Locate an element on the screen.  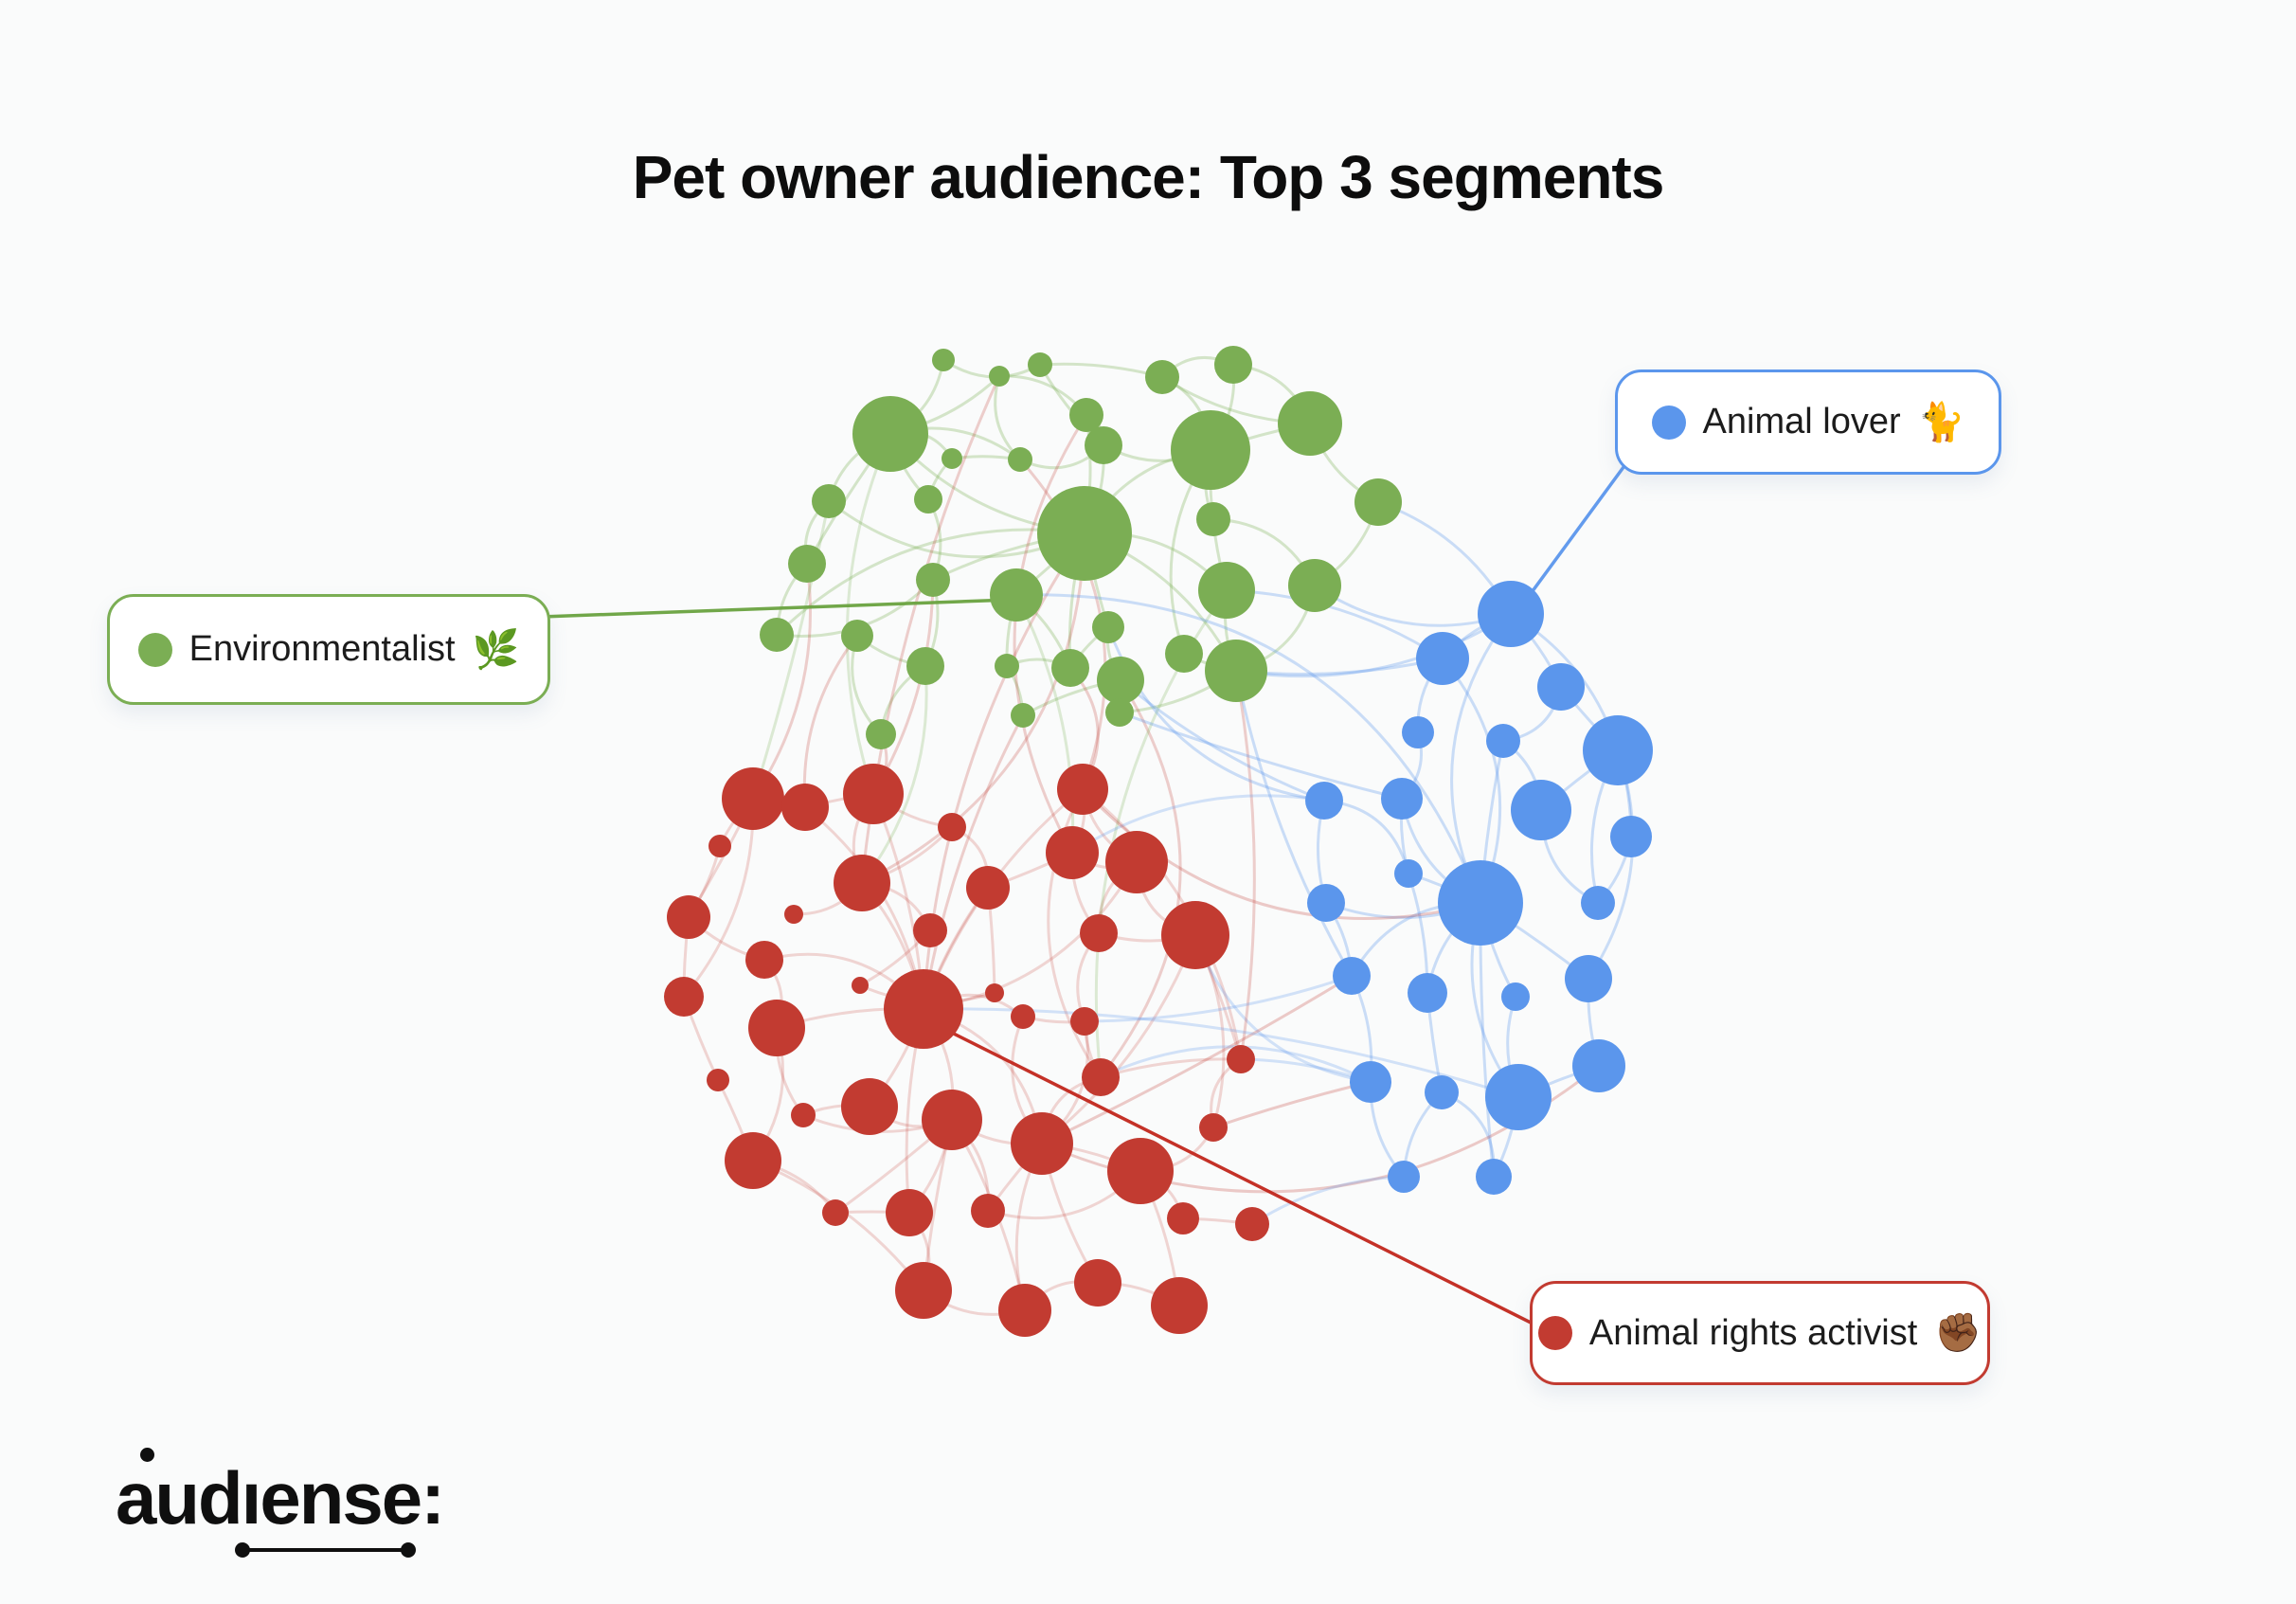
brand-logo-wordmark: audıense: is located at coordinates (280, 1498).